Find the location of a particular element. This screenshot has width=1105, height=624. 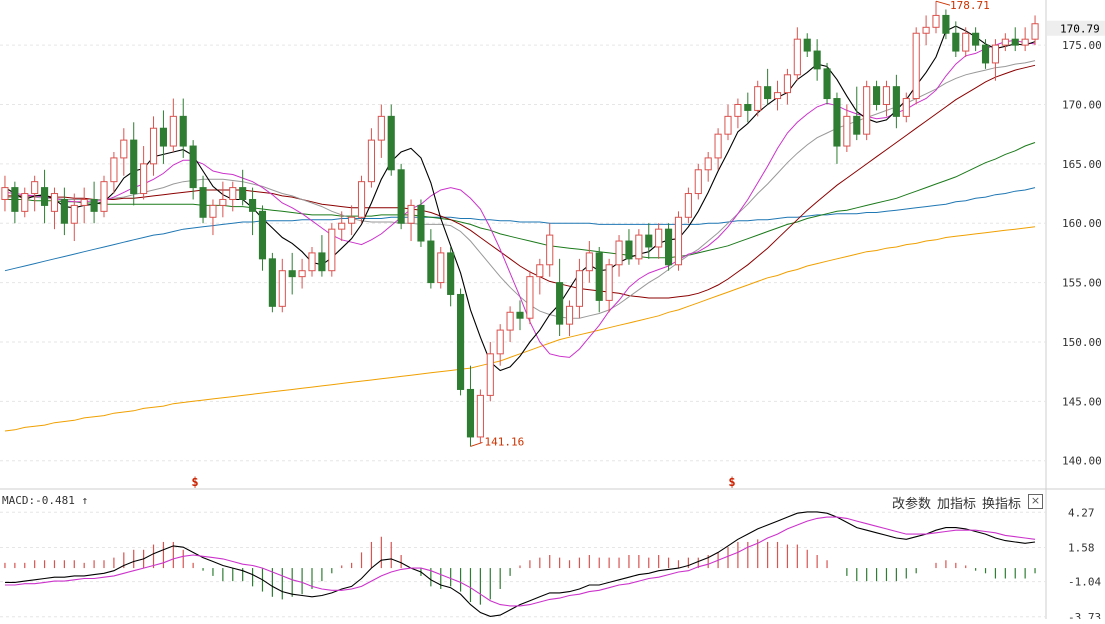

add-indicator-button: 加指标 is located at coordinates (957, 504).